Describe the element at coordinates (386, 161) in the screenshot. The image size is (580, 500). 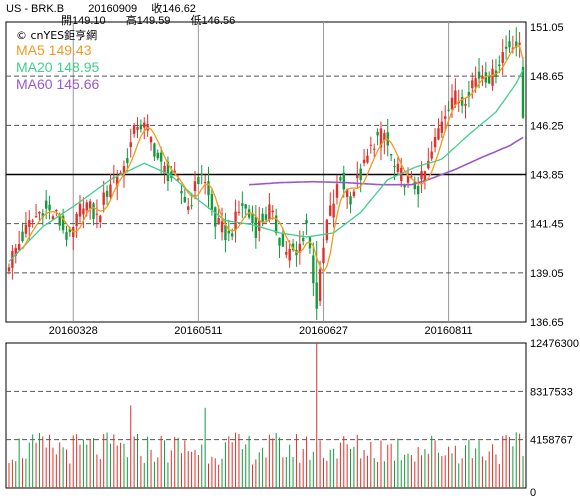
I see `ma60-line` at that location.